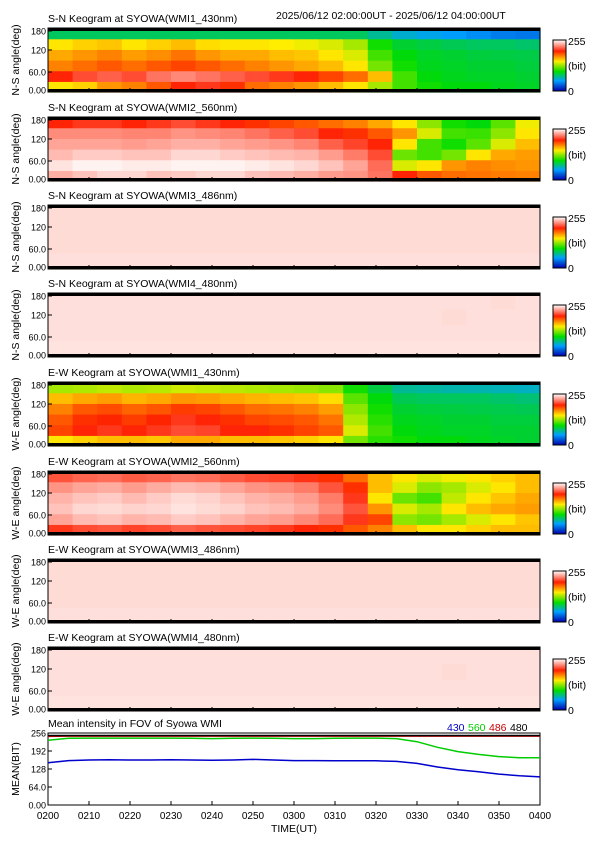  Describe the element at coordinates (294, 816) in the screenshot. I see `x-tick-label: 0300` at that location.